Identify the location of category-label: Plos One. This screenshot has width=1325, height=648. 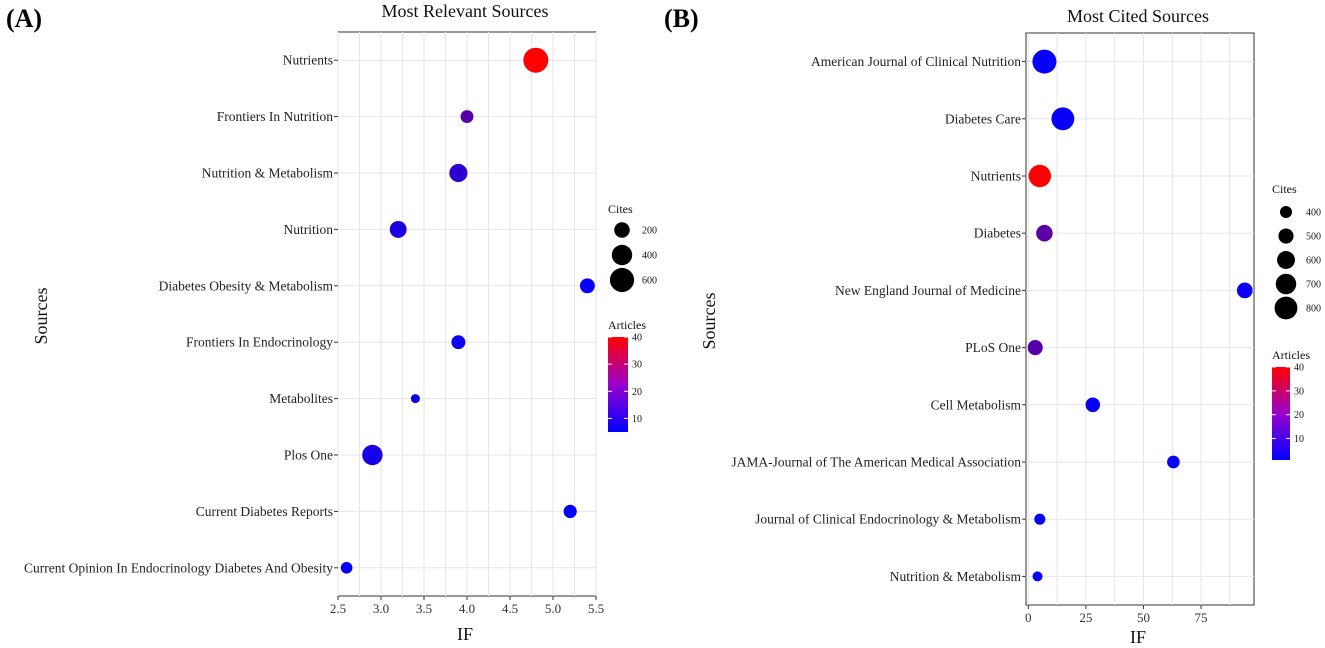
(308, 455).